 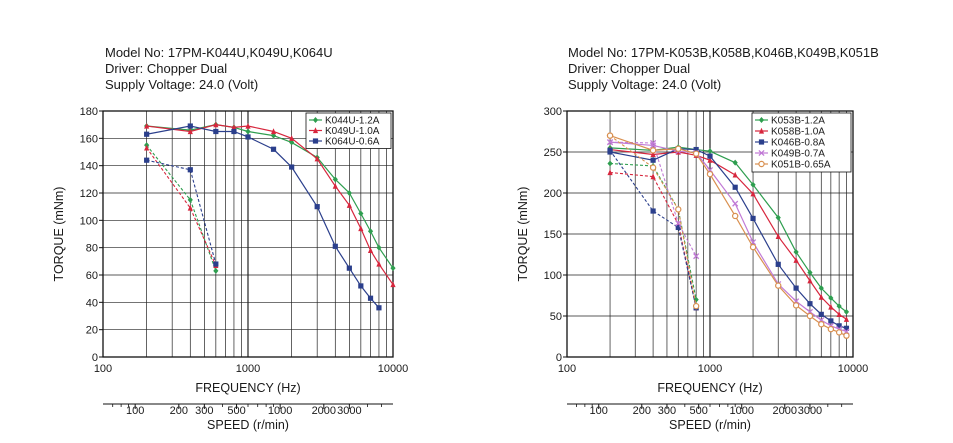 I want to click on y-axis-label: TORQUE (mNm), so click(x=523, y=234).